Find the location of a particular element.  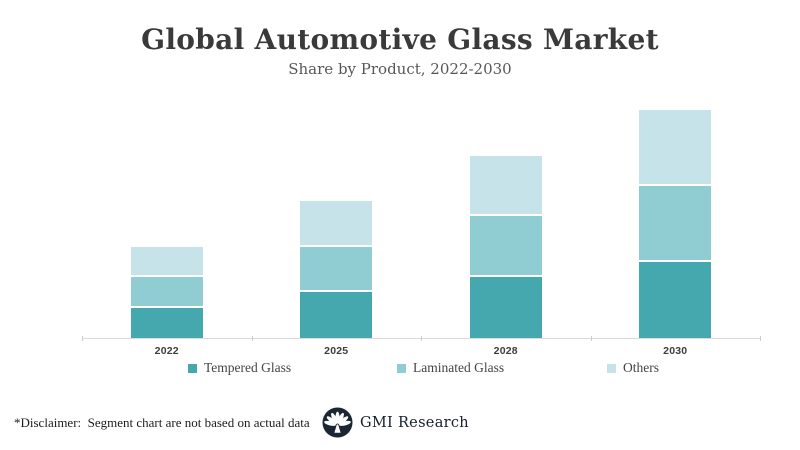

x-axis-label-2028: 2028 is located at coordinates (505, 351).